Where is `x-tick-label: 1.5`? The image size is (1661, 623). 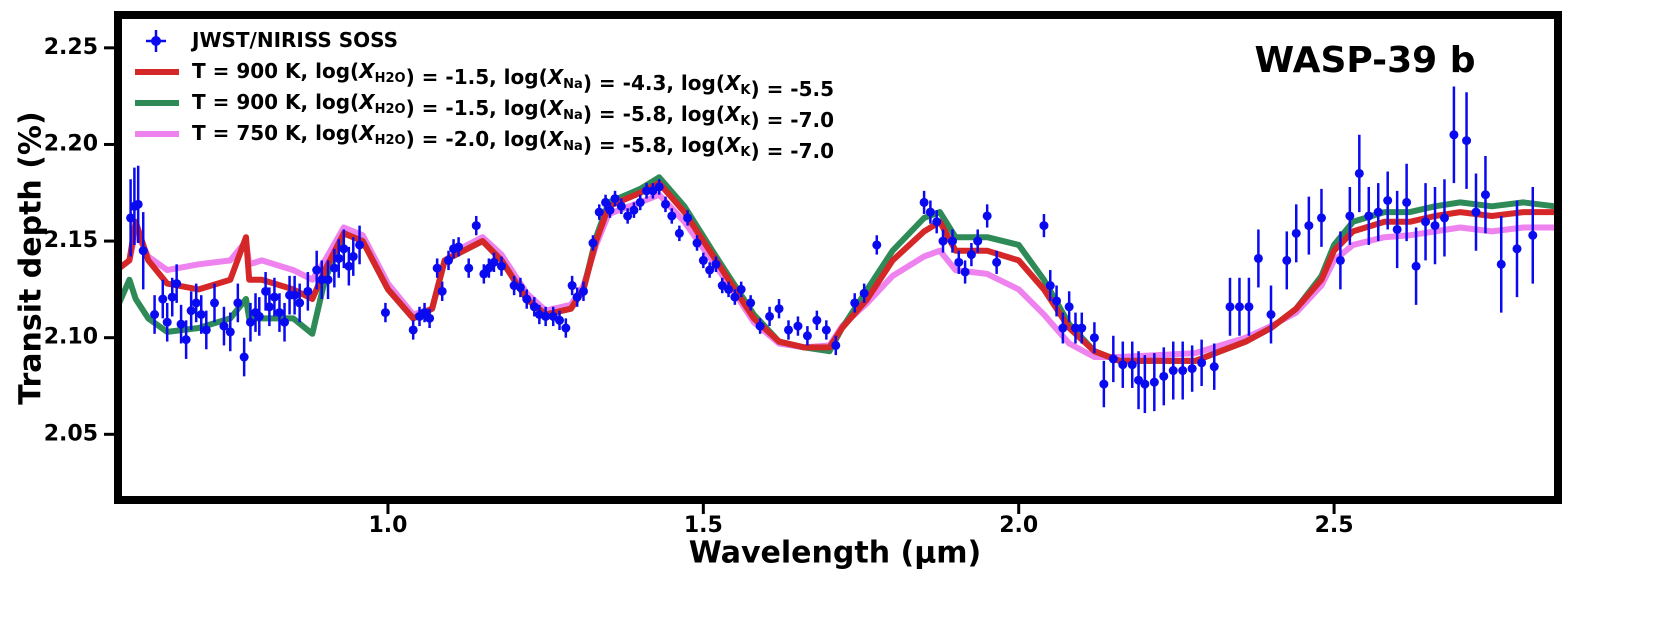
x-tick-label: 1.5 is located at coordinates (703, 525).